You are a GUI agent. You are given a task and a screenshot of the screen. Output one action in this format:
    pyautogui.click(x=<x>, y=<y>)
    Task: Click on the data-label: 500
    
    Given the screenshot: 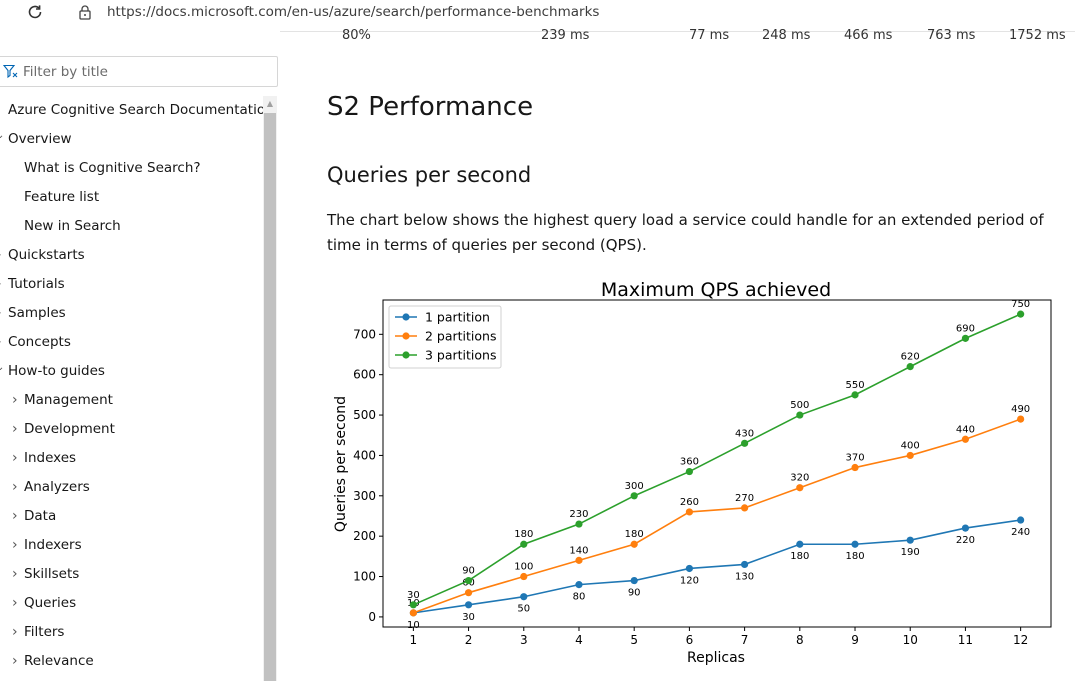 What is the action you would take?
    pyautogui.click(x=799, y=405)
    